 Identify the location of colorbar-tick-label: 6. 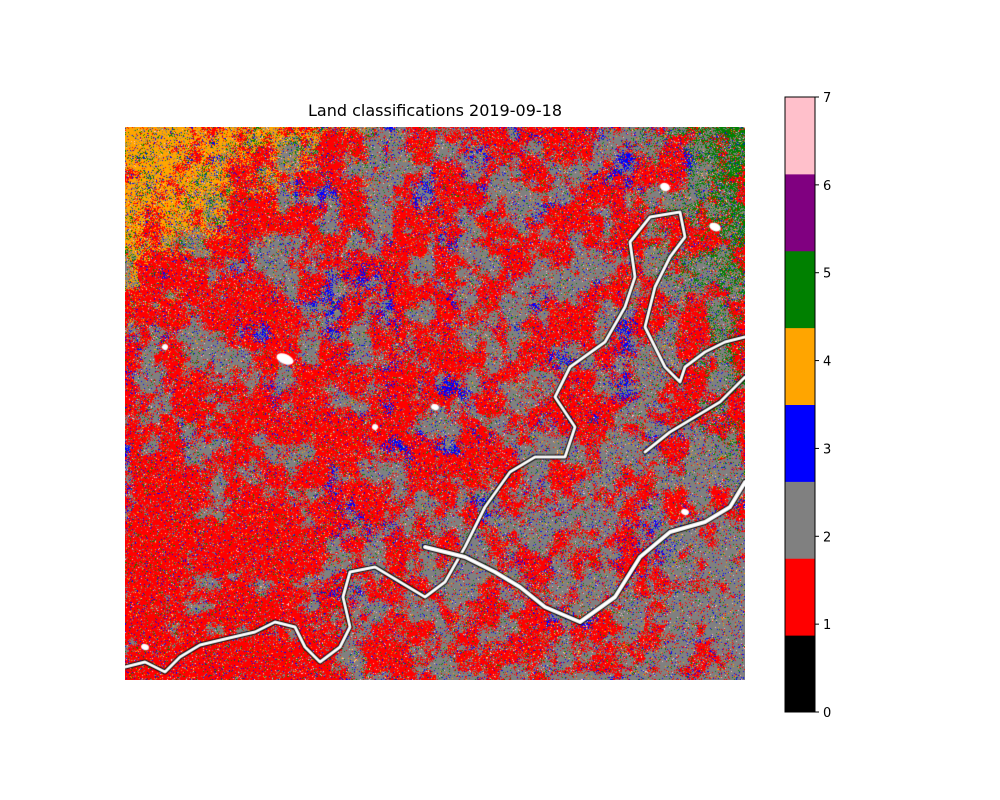
(827, 186).